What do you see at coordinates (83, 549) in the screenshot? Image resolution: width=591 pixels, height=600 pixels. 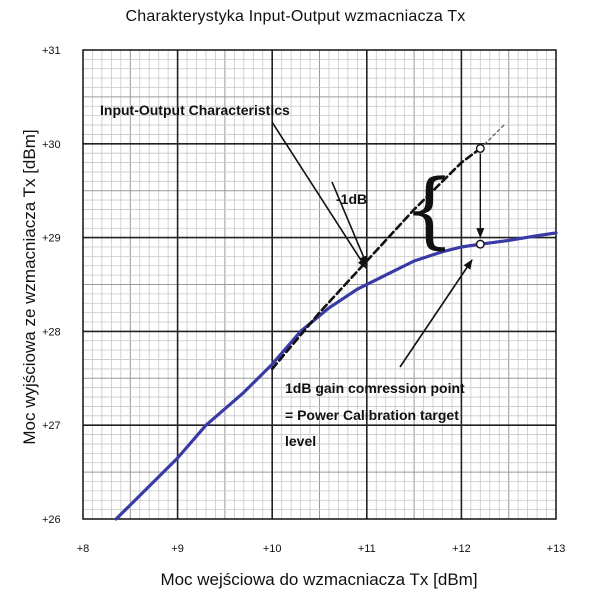 I see `x-tick-label: +8` at bounding box center [83, 549].